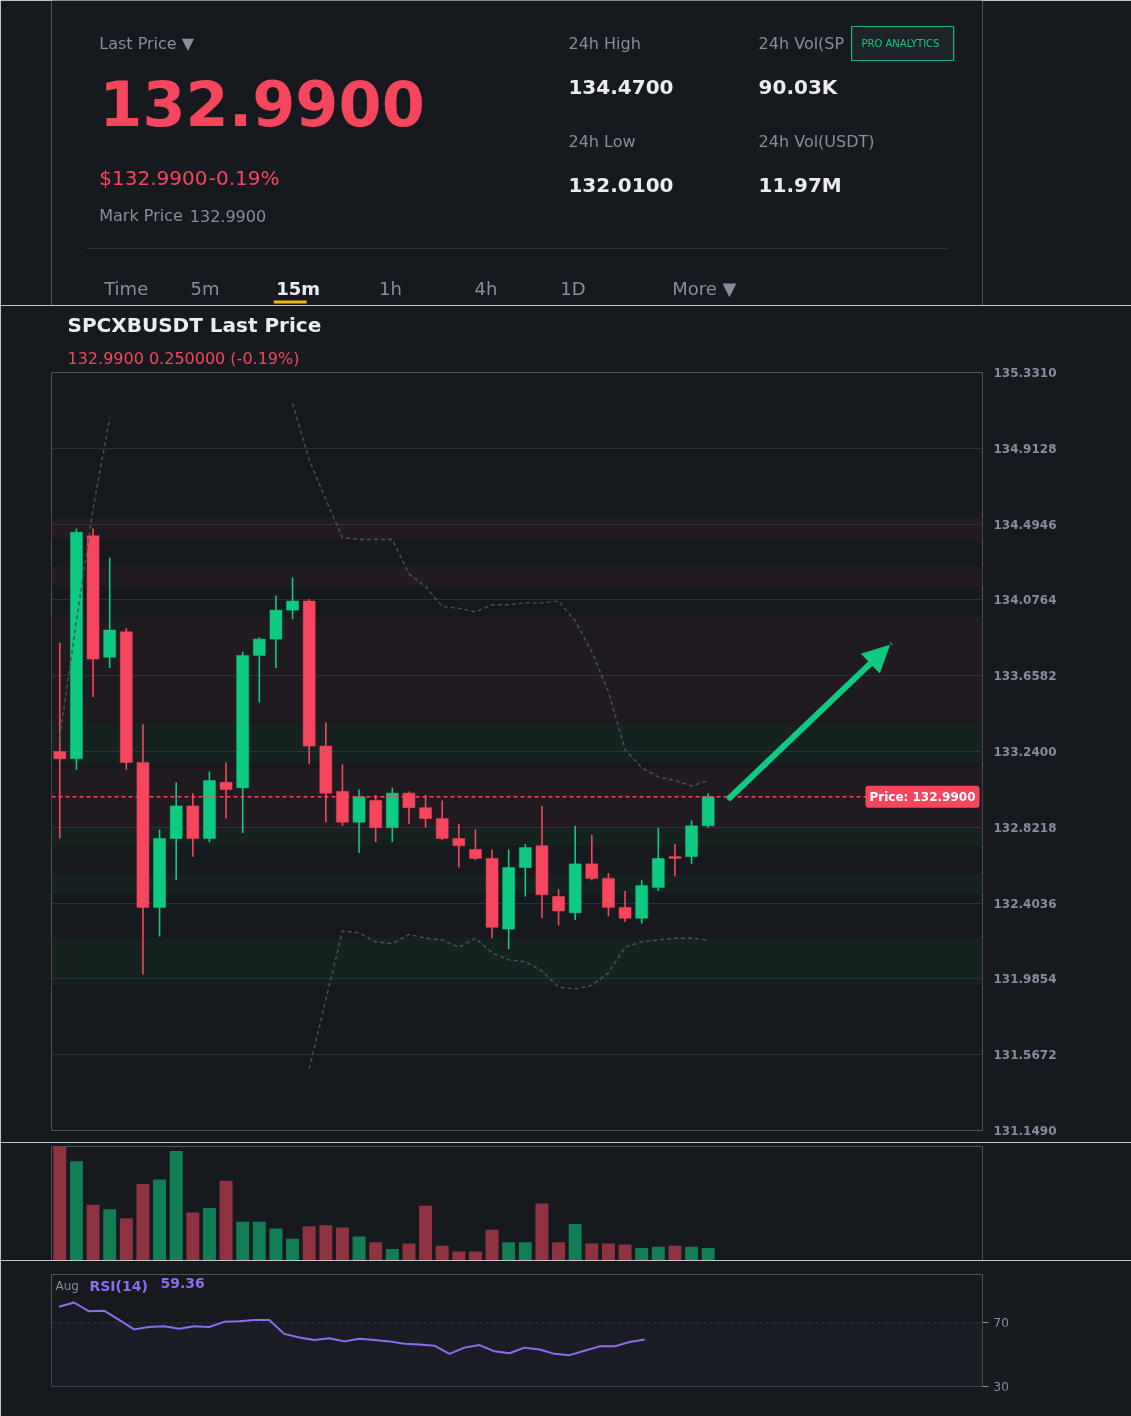 This screenshot has width=1131, height=1416. I want to click on y-tick-label: 131.1490, so click(1025, 1131).